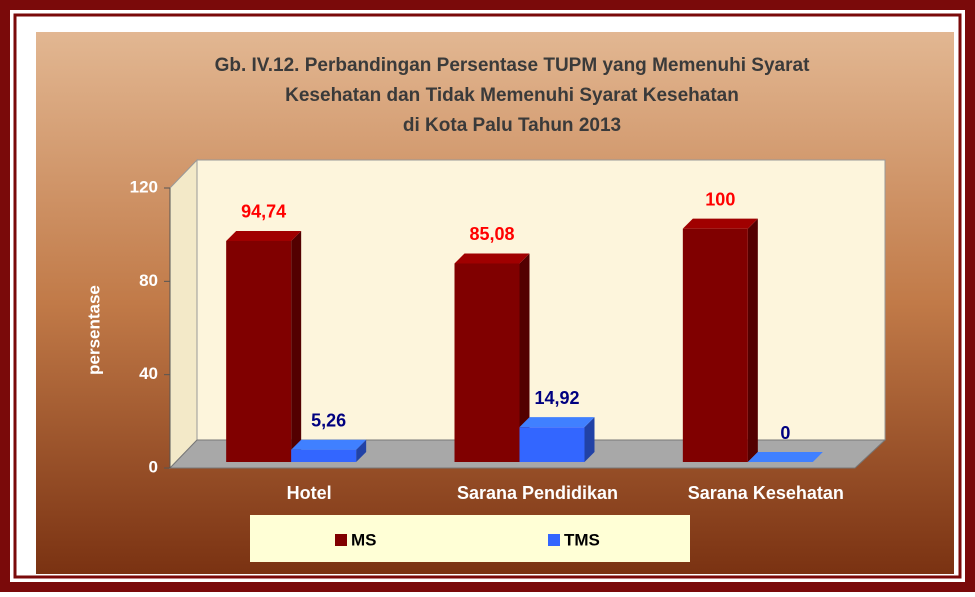 The image size is (975, 597). I want to click on value-label: 0, so click(785, 433).